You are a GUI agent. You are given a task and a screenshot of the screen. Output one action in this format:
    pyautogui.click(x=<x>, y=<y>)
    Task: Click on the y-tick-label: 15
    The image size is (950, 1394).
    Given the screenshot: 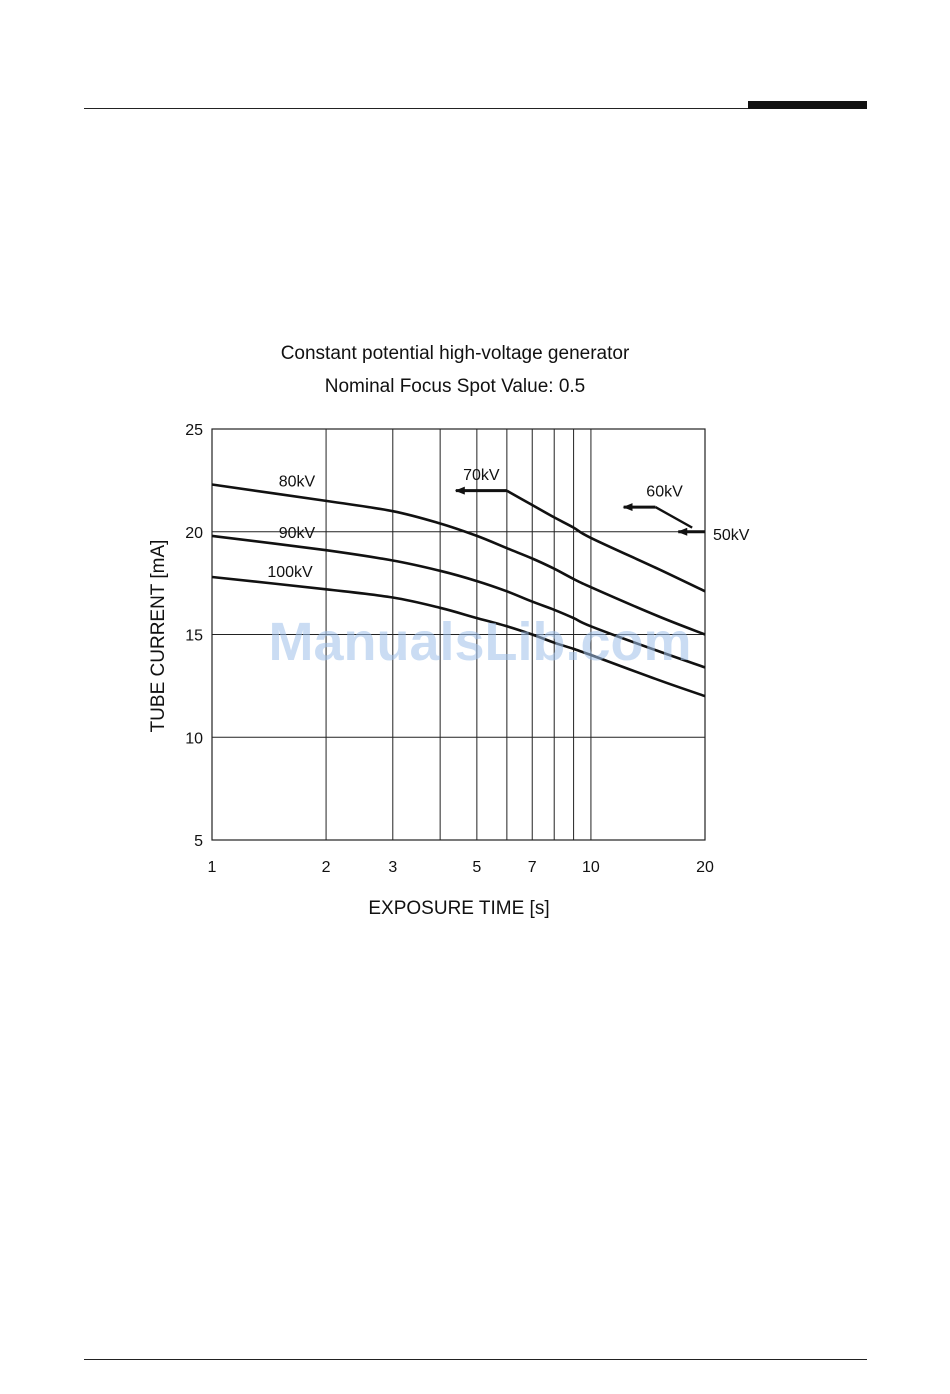 What is the action you would take?
    pyautogui.click(x=194, y=636)
    